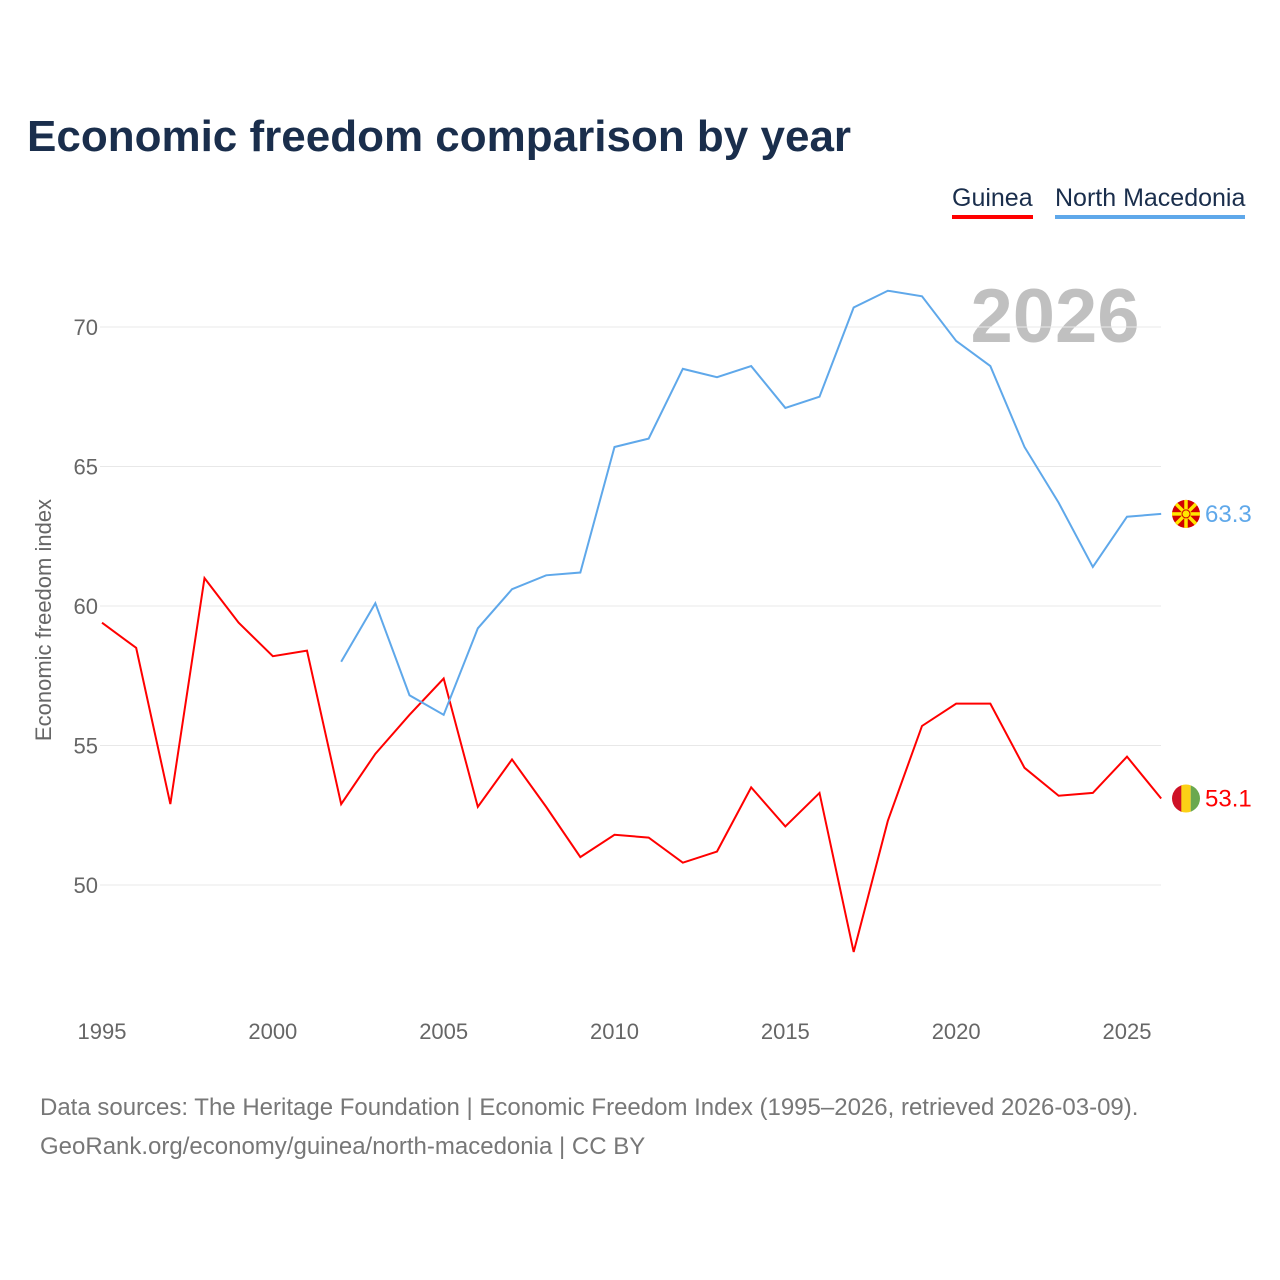 The width and height of the screenshot is (1280, 1280). I want to click on x-tick-label: 2015, so click(785, 1031).